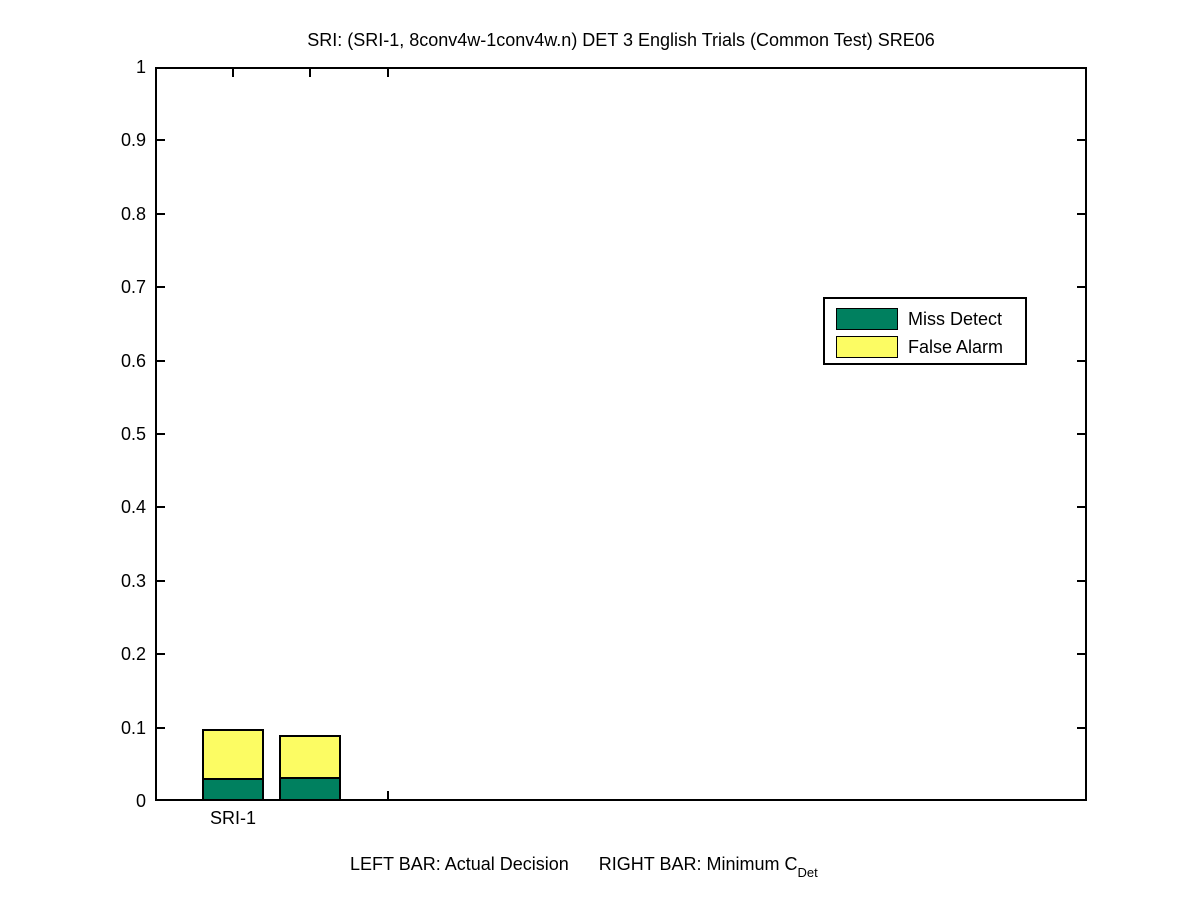 Image resolution: width=1201 pixels, height=900 pixels. I want to click on y-axis-tick-label: 0.9, so click(133, 140).